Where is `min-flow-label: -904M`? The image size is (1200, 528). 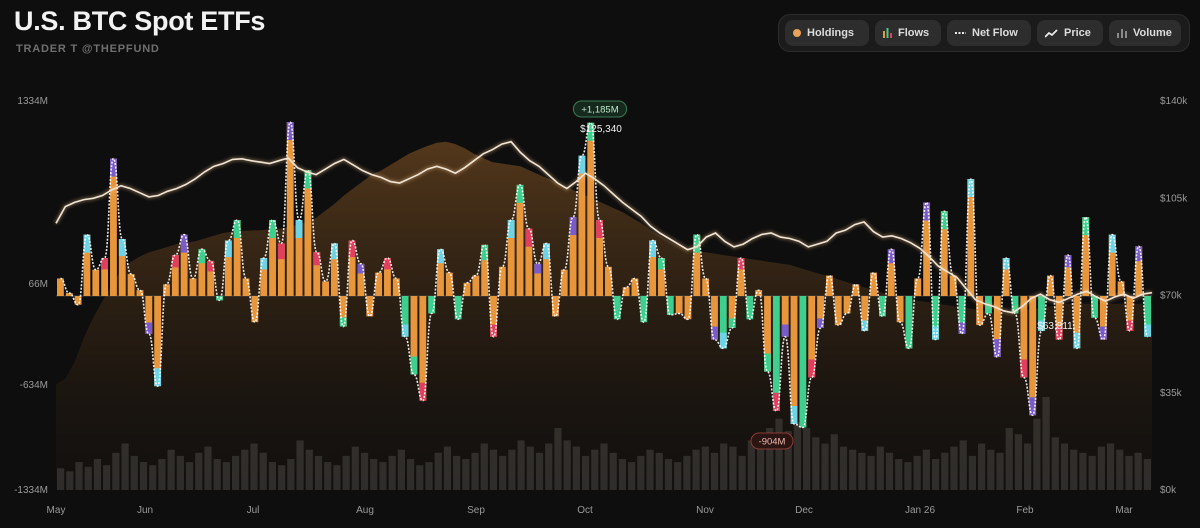 min-flow-label: -904M is located at coordinates (772, 442).